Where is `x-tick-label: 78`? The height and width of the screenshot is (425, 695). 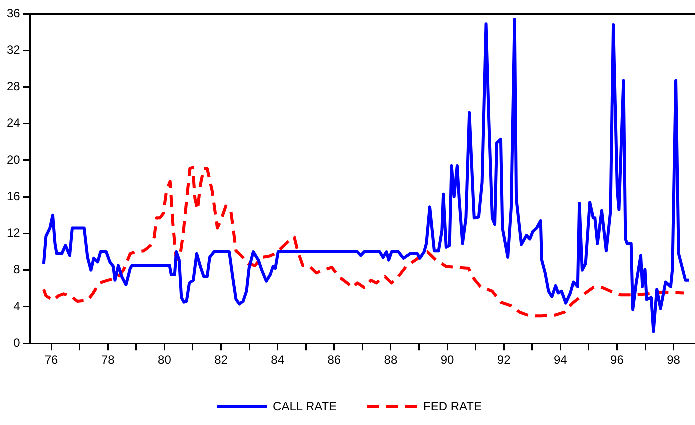 x-tick-label: 78 is located at coordinates (108, 360).